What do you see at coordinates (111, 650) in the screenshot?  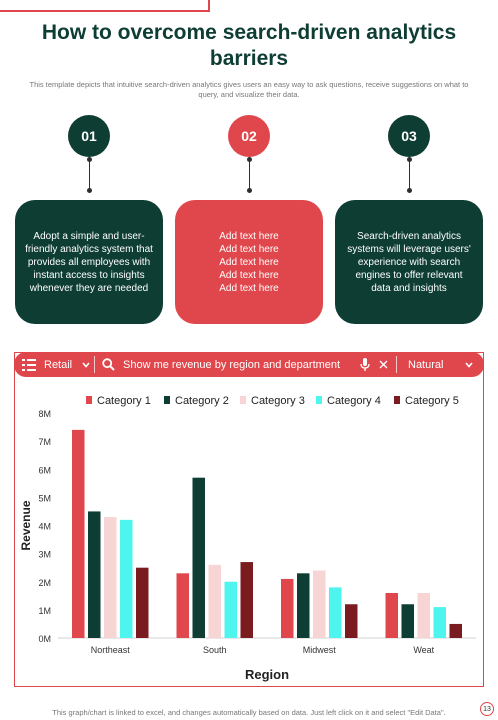 I see `x-tick-label: Northeast` at bounding box center [111, 650].